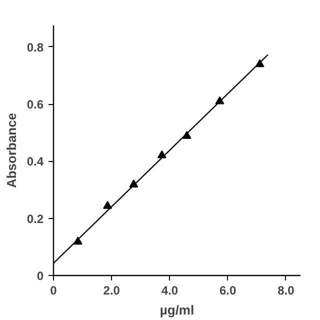  Describe the element at coordinates (111, 291) in the screenshot. I see `x-tick-label: 2.0` at that location.